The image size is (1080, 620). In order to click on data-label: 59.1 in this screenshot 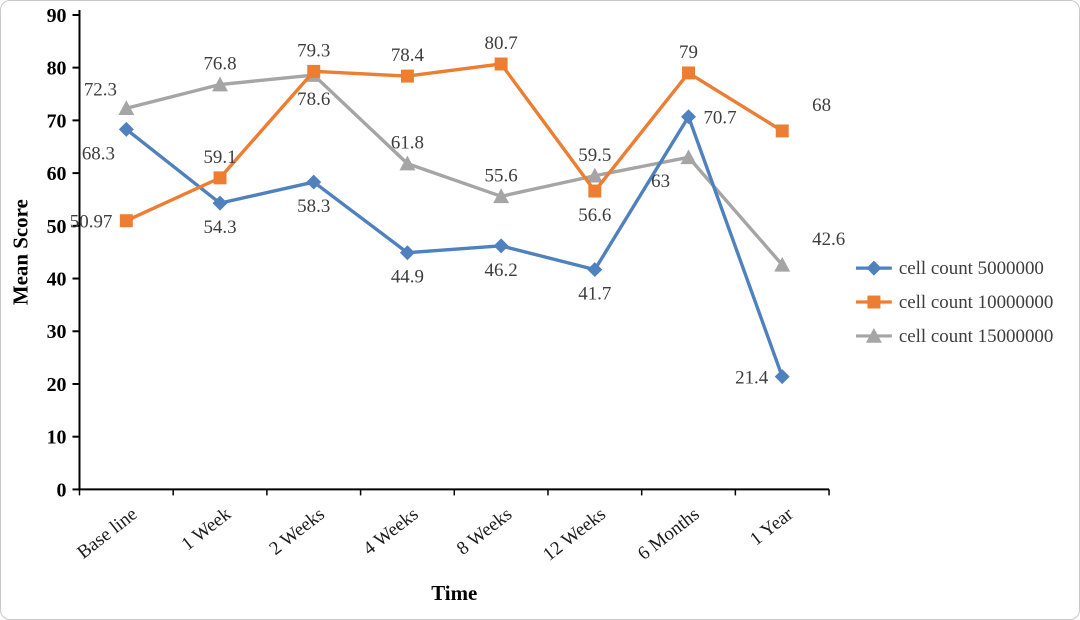, I will do `click(219, 157)`.